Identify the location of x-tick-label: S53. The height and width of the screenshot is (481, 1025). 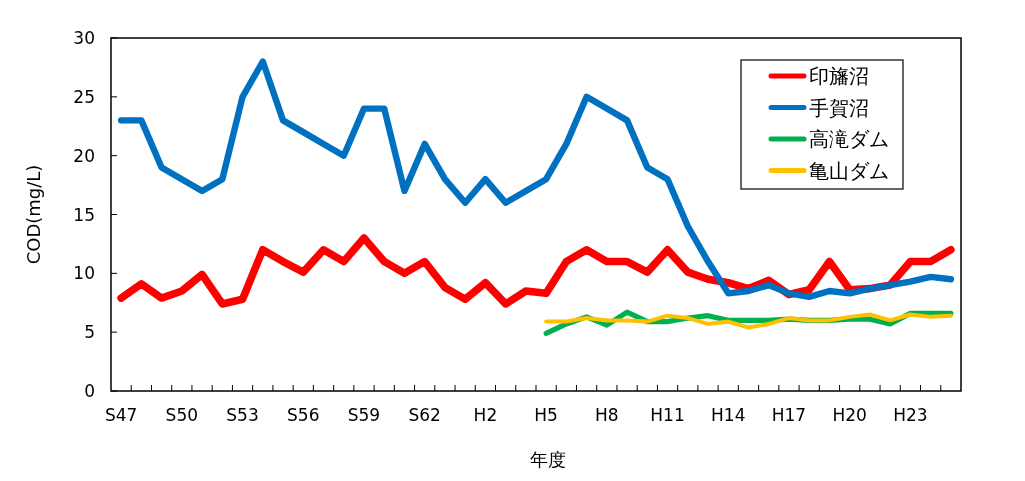
(242, 415).